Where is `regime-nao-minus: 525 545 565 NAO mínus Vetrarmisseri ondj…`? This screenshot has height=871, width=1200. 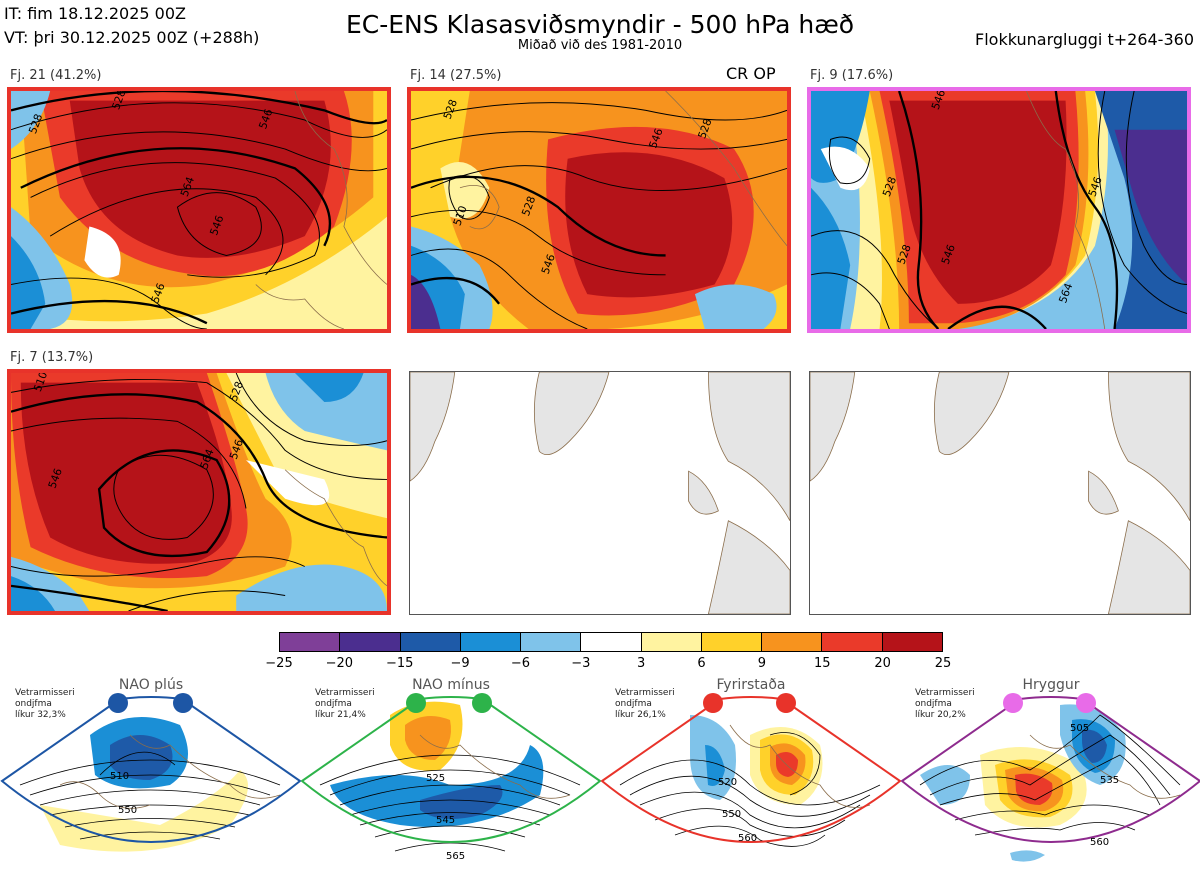 regime-nao-minus: 525 545 565 NAO mínus Vetrarmisseri ondj… is located at coordinates (451, 773).